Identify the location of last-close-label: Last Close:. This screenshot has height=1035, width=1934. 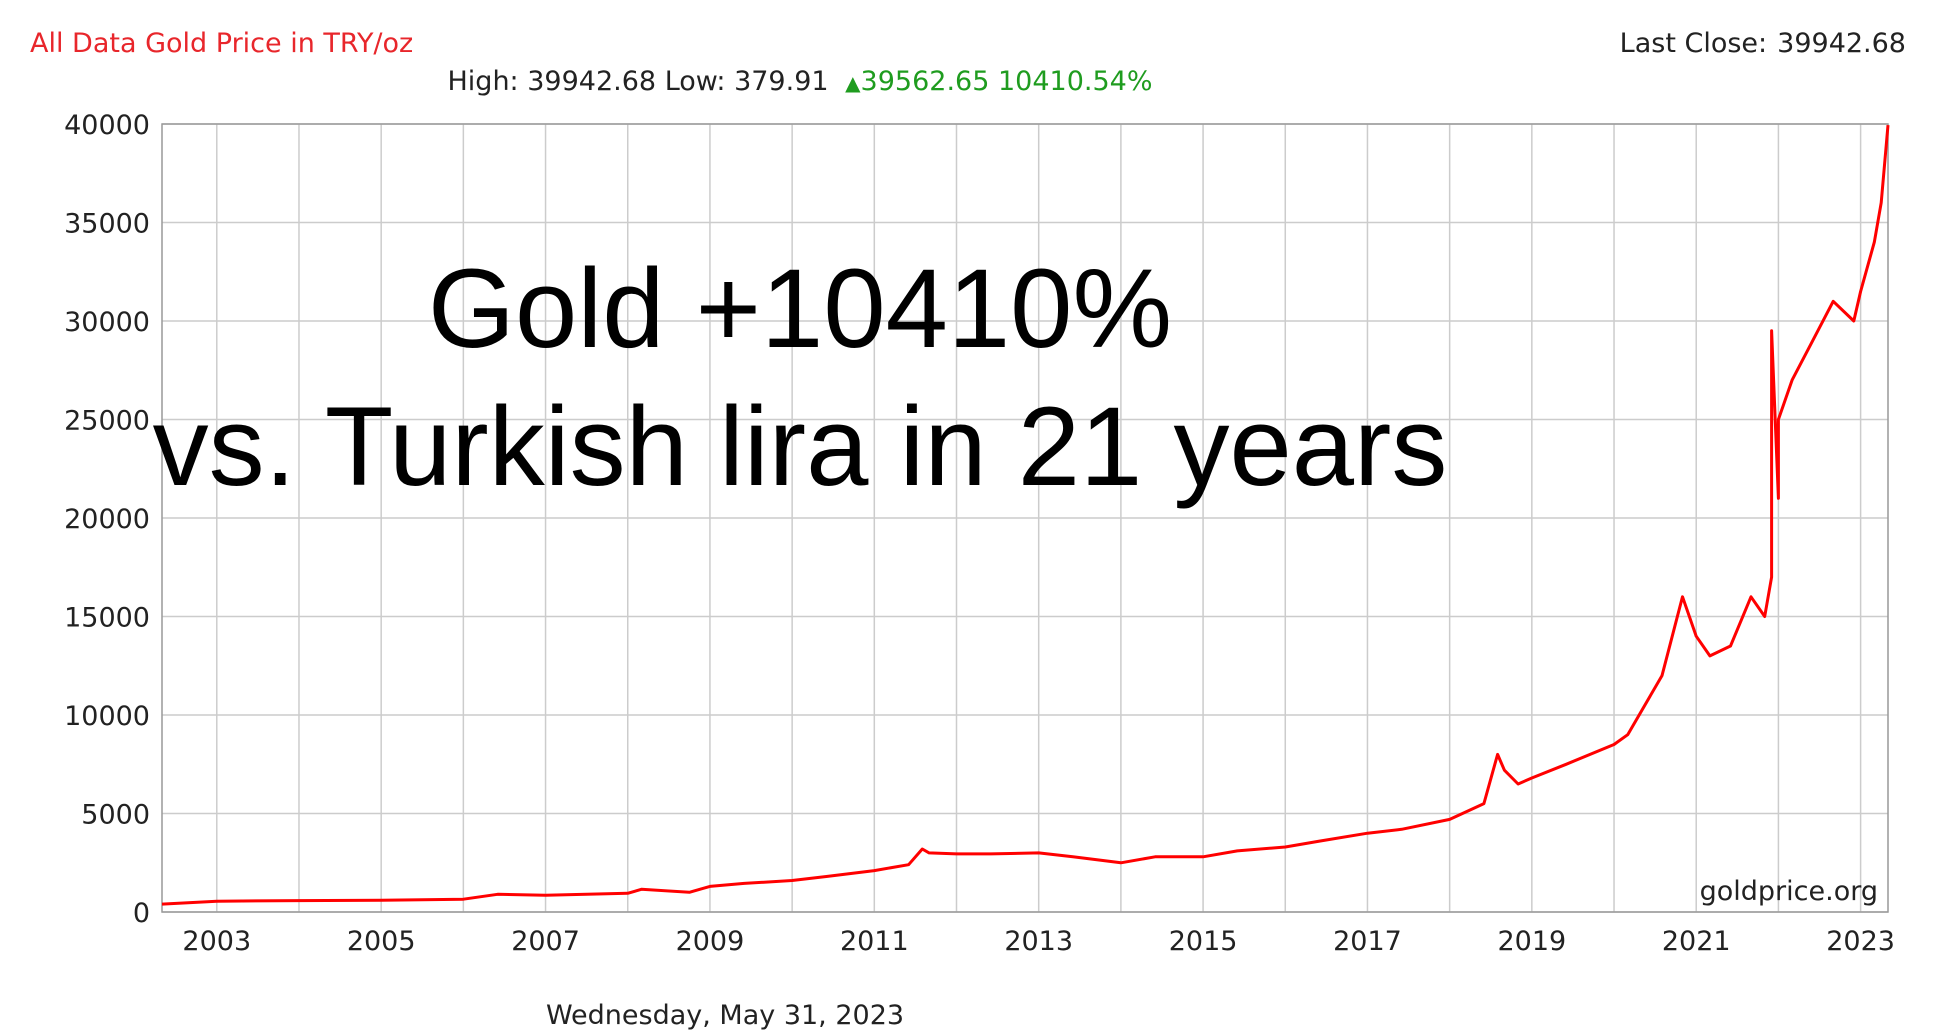
(1693, 43).